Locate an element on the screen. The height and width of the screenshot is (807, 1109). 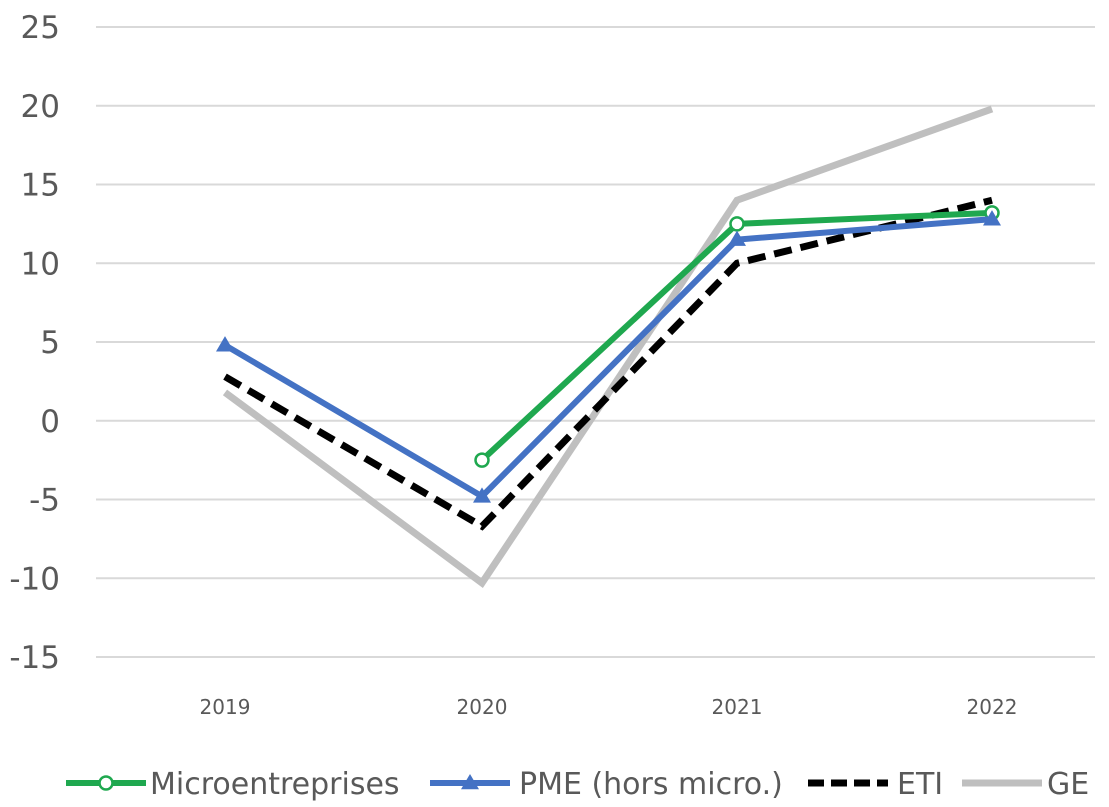
y-tick-label: 25 is located at coordinates (40, 28).